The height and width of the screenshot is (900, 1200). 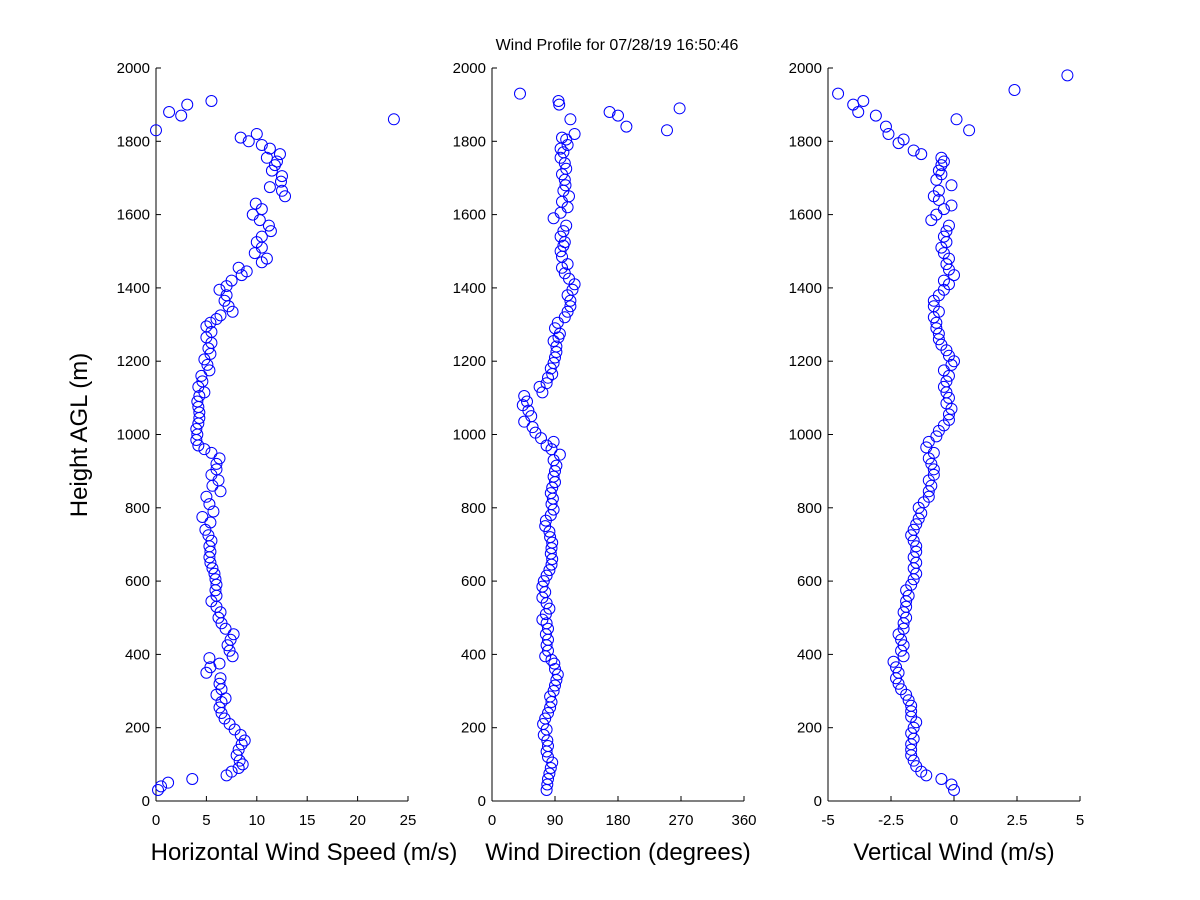 I want to click on x-tick-label: -5, so click(x=827, y=820).